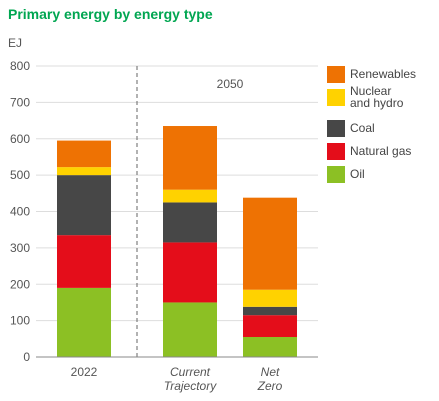 This screenshot has height=401, width=439. Describe the element at coordinates (380, 151) in the screenshot. I see `legend-label: Natural gas` at that location.